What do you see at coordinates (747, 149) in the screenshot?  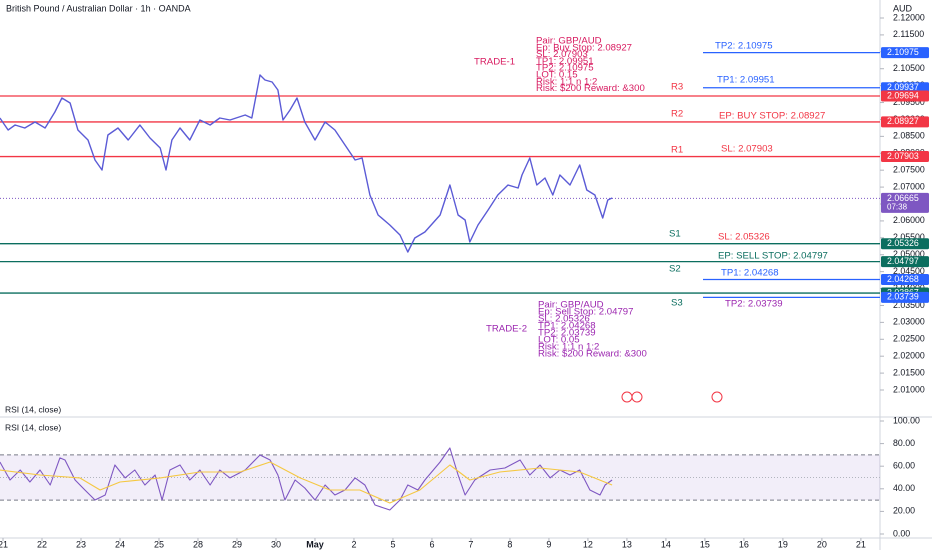 I see `level-text: SL: 2.07903` at bounding box center [747, 149].